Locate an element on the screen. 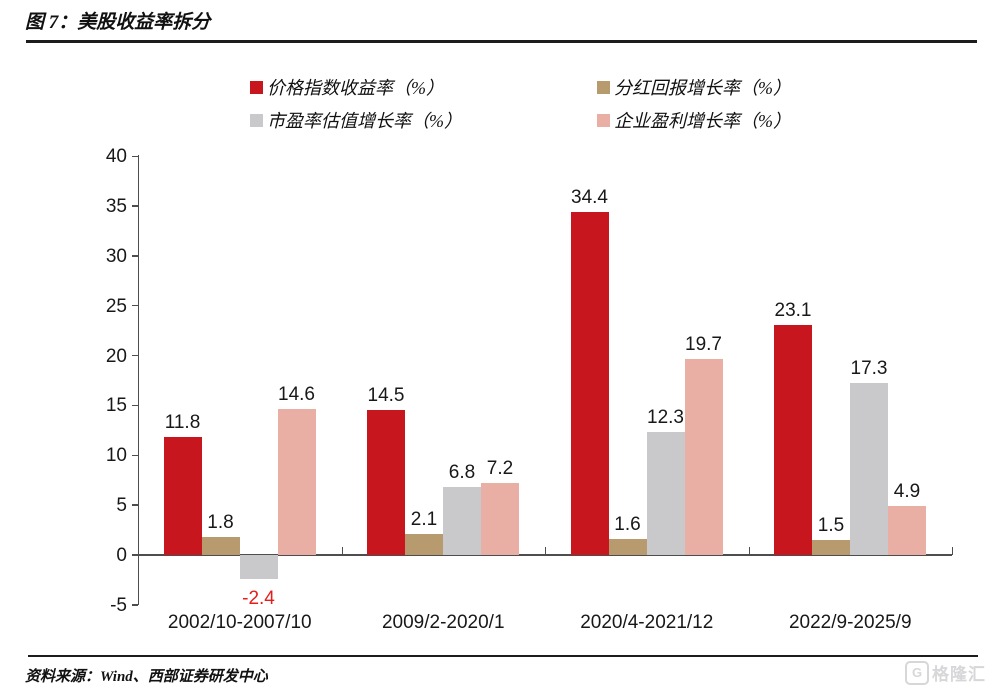  legend-item: 价格指数收益率（%） is located at coordinates (347, 87).